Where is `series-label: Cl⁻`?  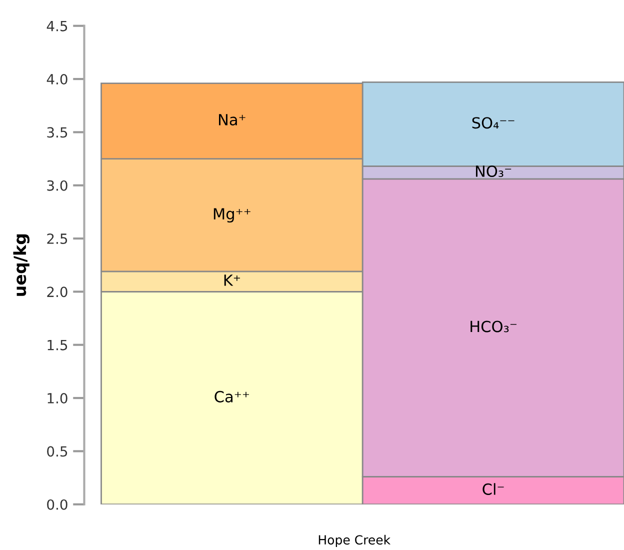
series-label: Cl⁻ is located at coordinates (493, 489).